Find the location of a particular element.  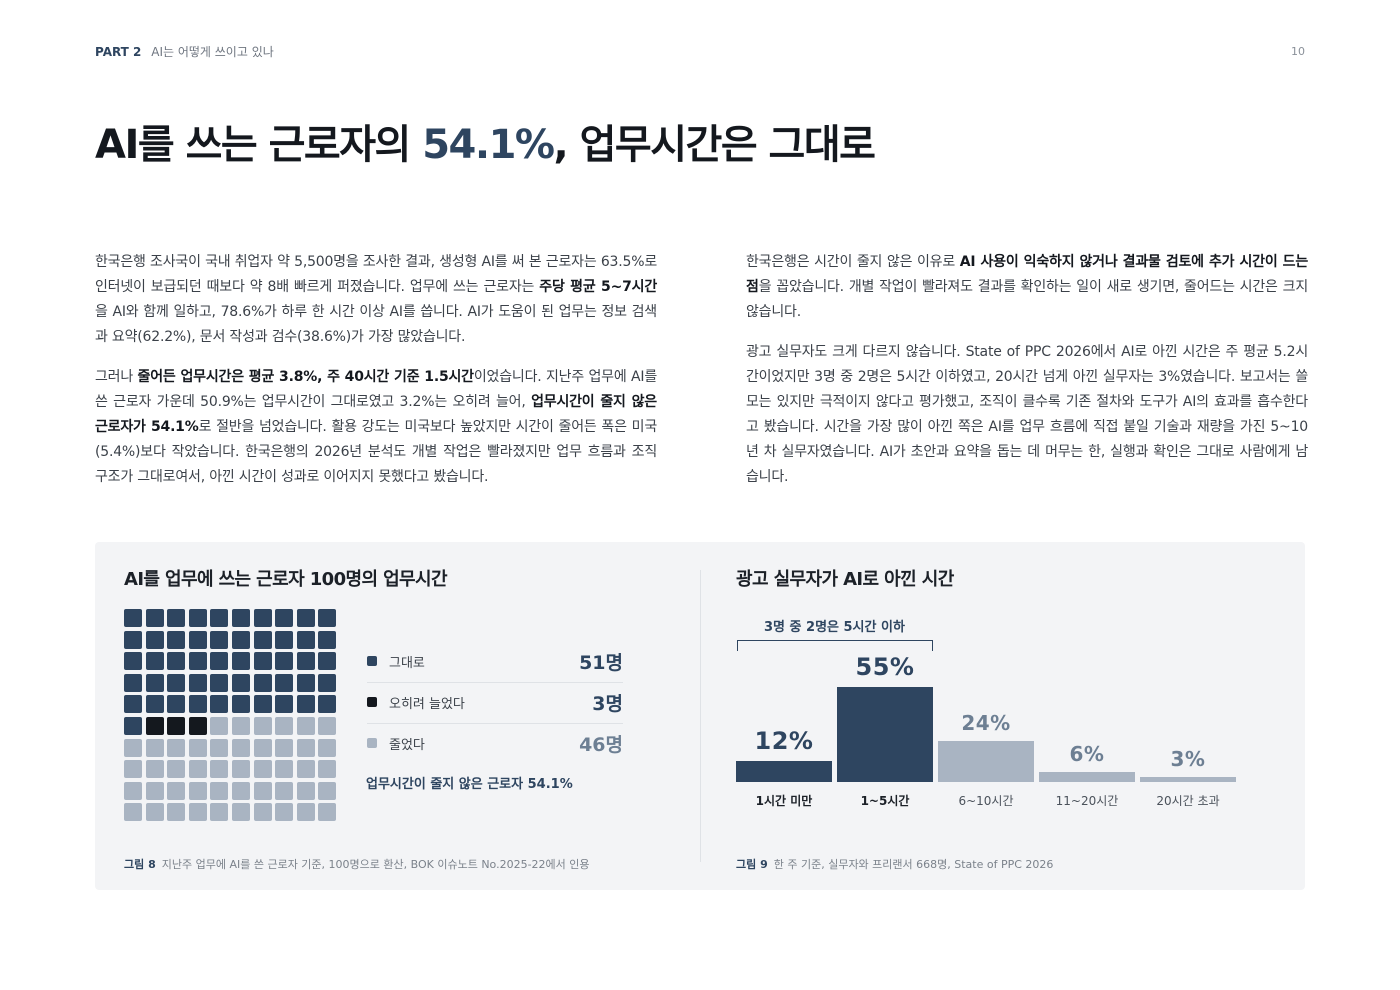

page-number: 10 is located at coordinates (1298, 51).